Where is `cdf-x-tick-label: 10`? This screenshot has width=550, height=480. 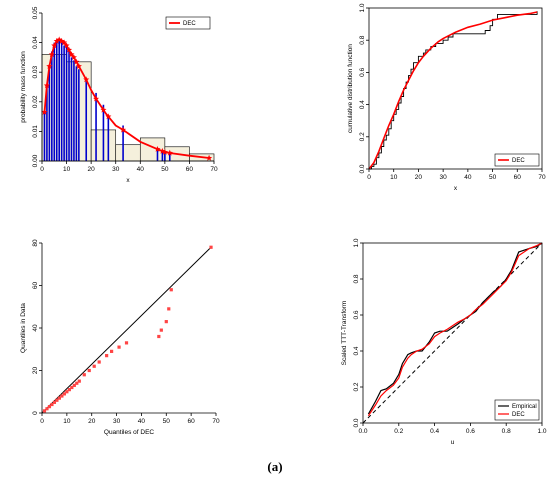 cdf-x-tick-label: 10 is located at coordinates (394, 177).